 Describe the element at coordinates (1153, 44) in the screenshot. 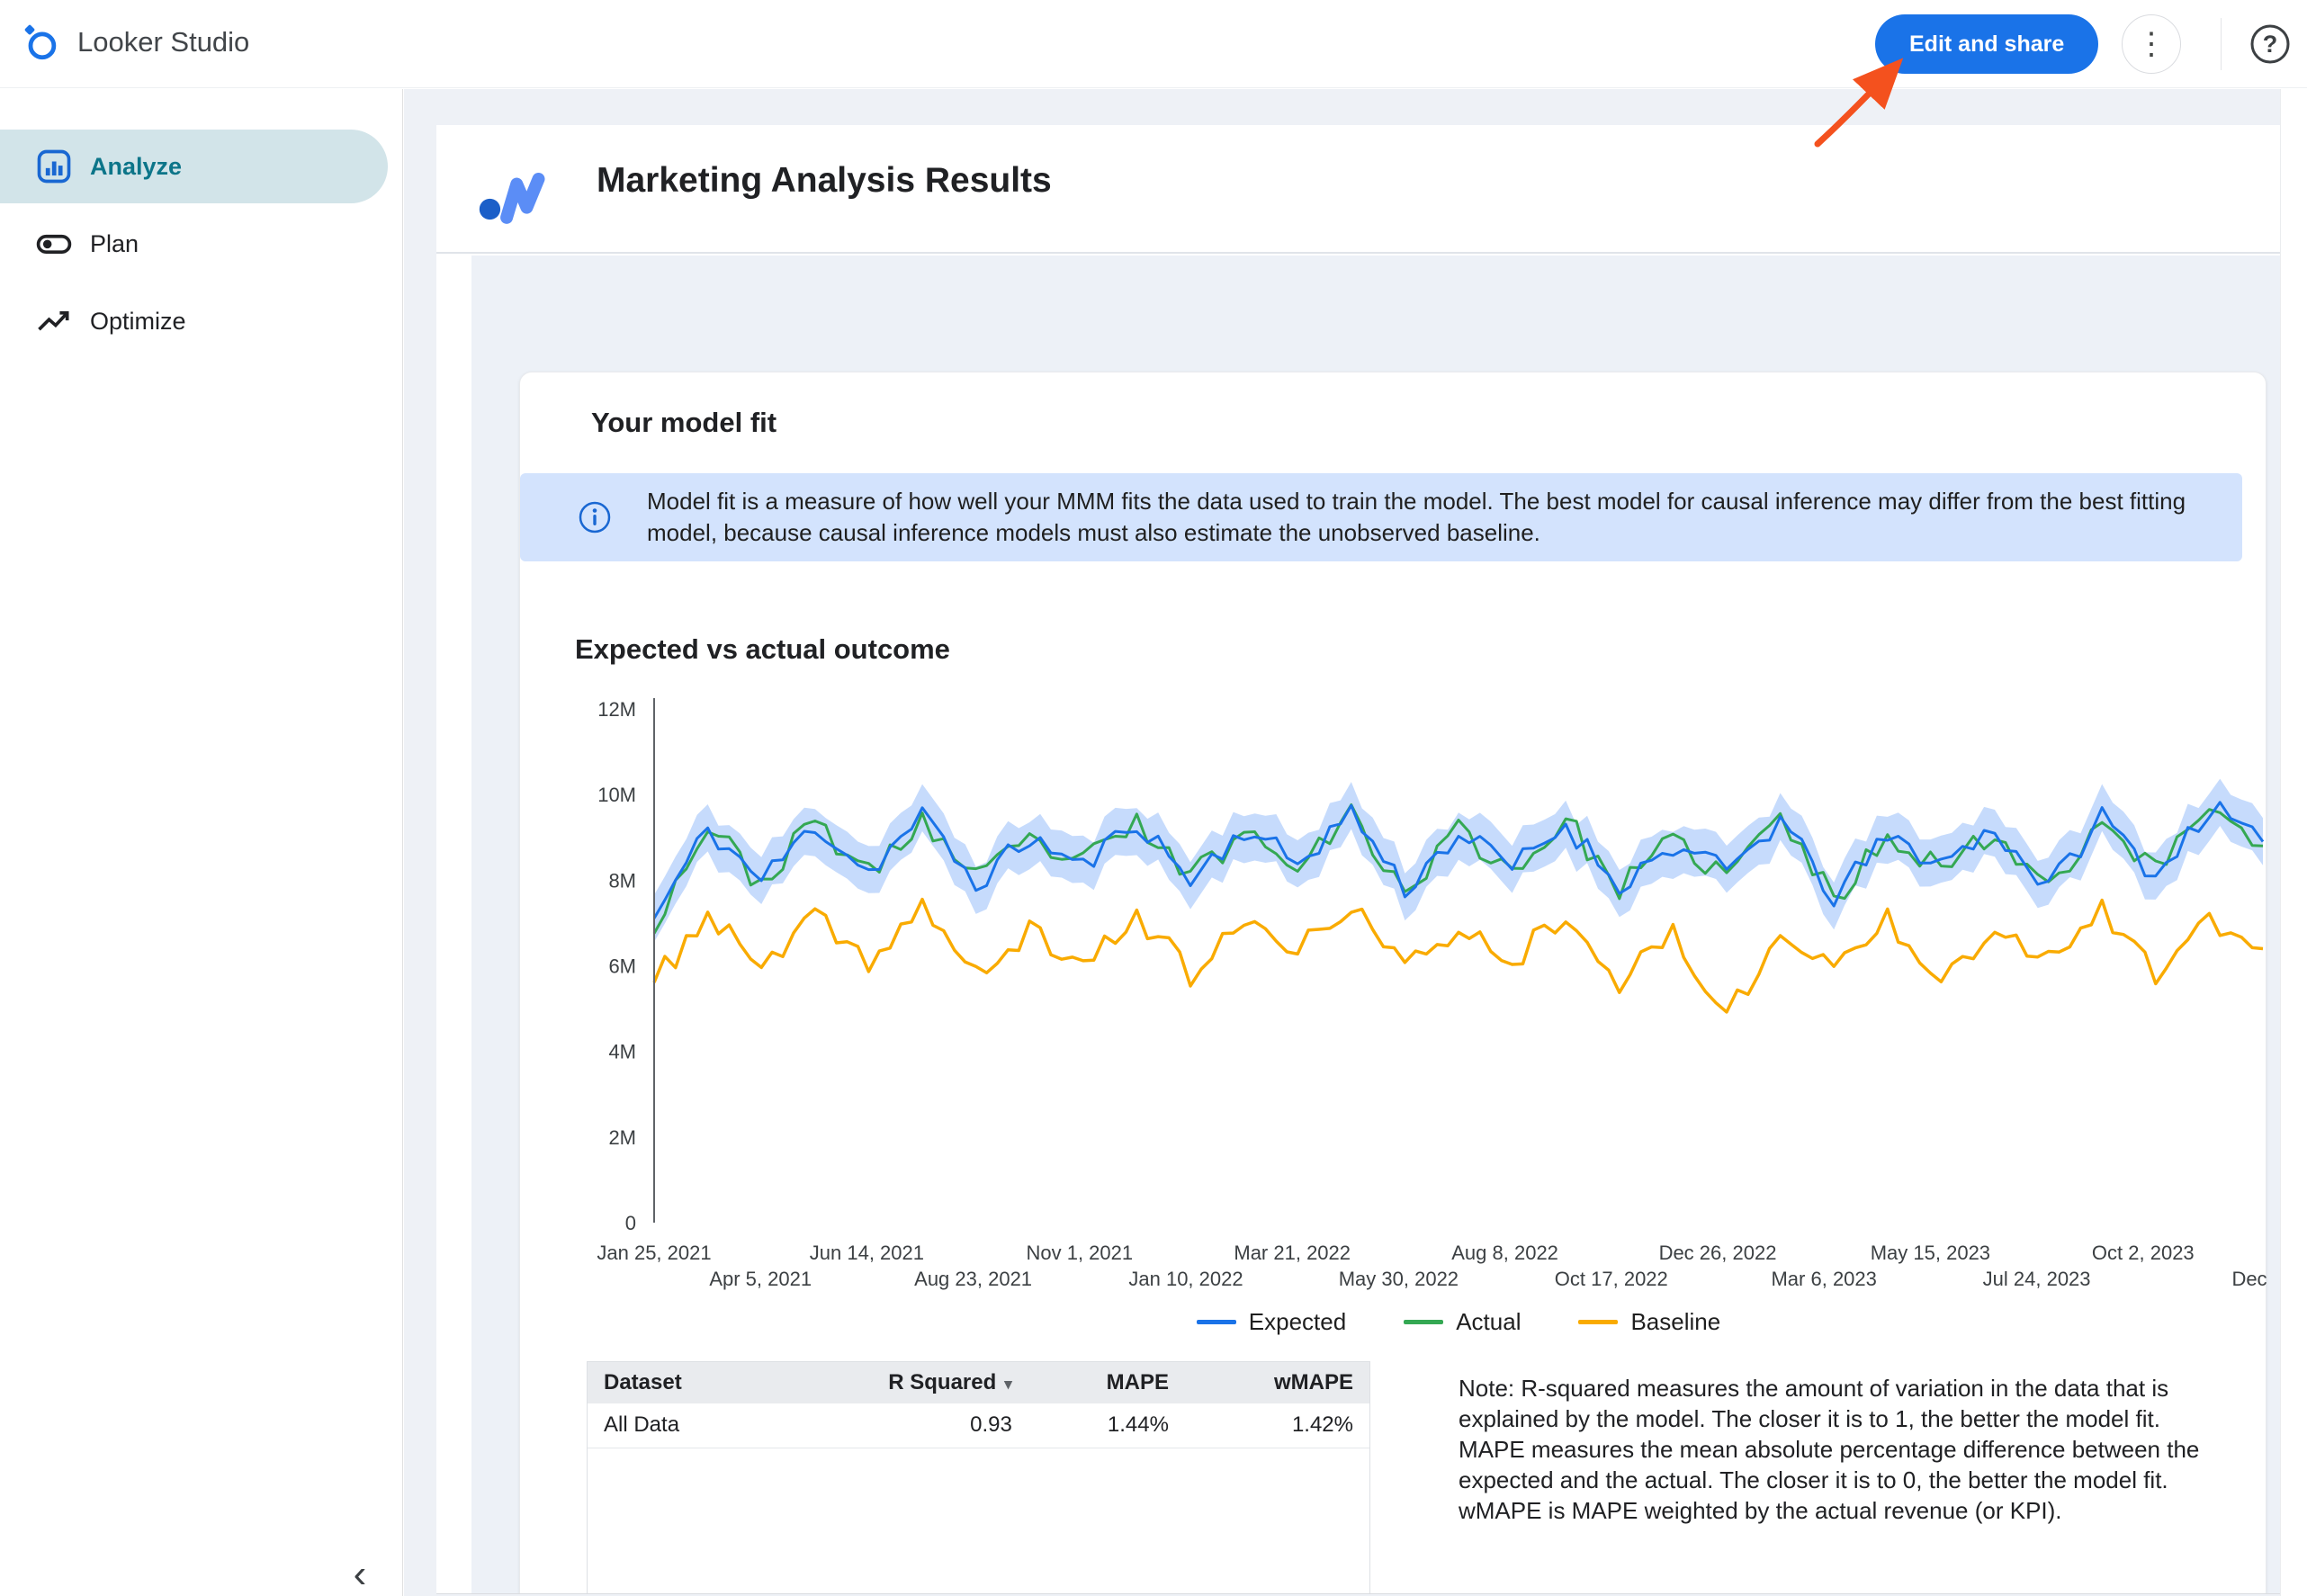

I see `top-app-bar: Looker Studio Edit and share ⋮ ?` at that location.